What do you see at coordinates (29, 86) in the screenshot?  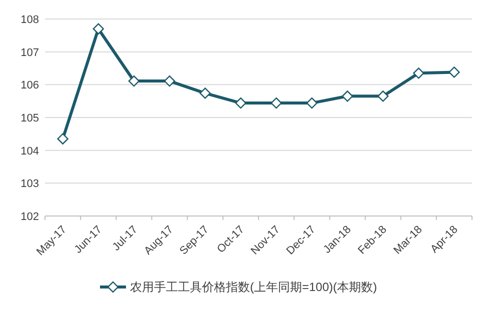 I see `y-tick-label: 106` at bounding box center [29, 86].